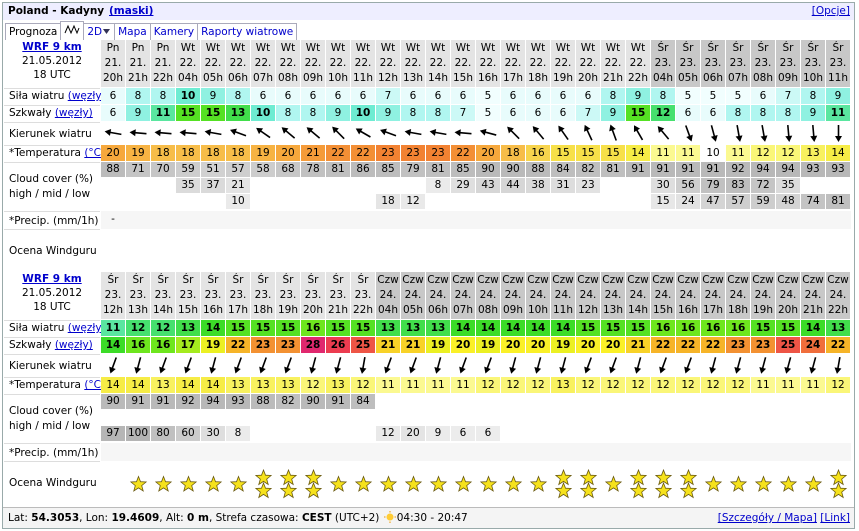 The height and width of the screenshot is (531, 859). What do you see at coordinates (52, 133) in the screenshot?
I see `direction-label: Kierunek wiatru` at bounding box center [52, 133].